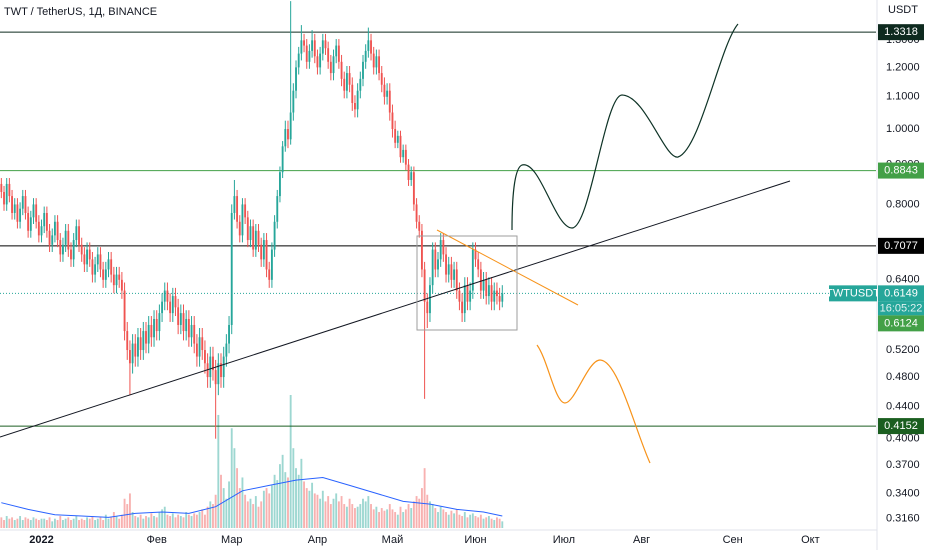 The height and width of the screenshot is (550, 932). What do you see at coordinates (252, 461) in the screenshot?
I see `volume-layer` at bounding box center [252, 461].